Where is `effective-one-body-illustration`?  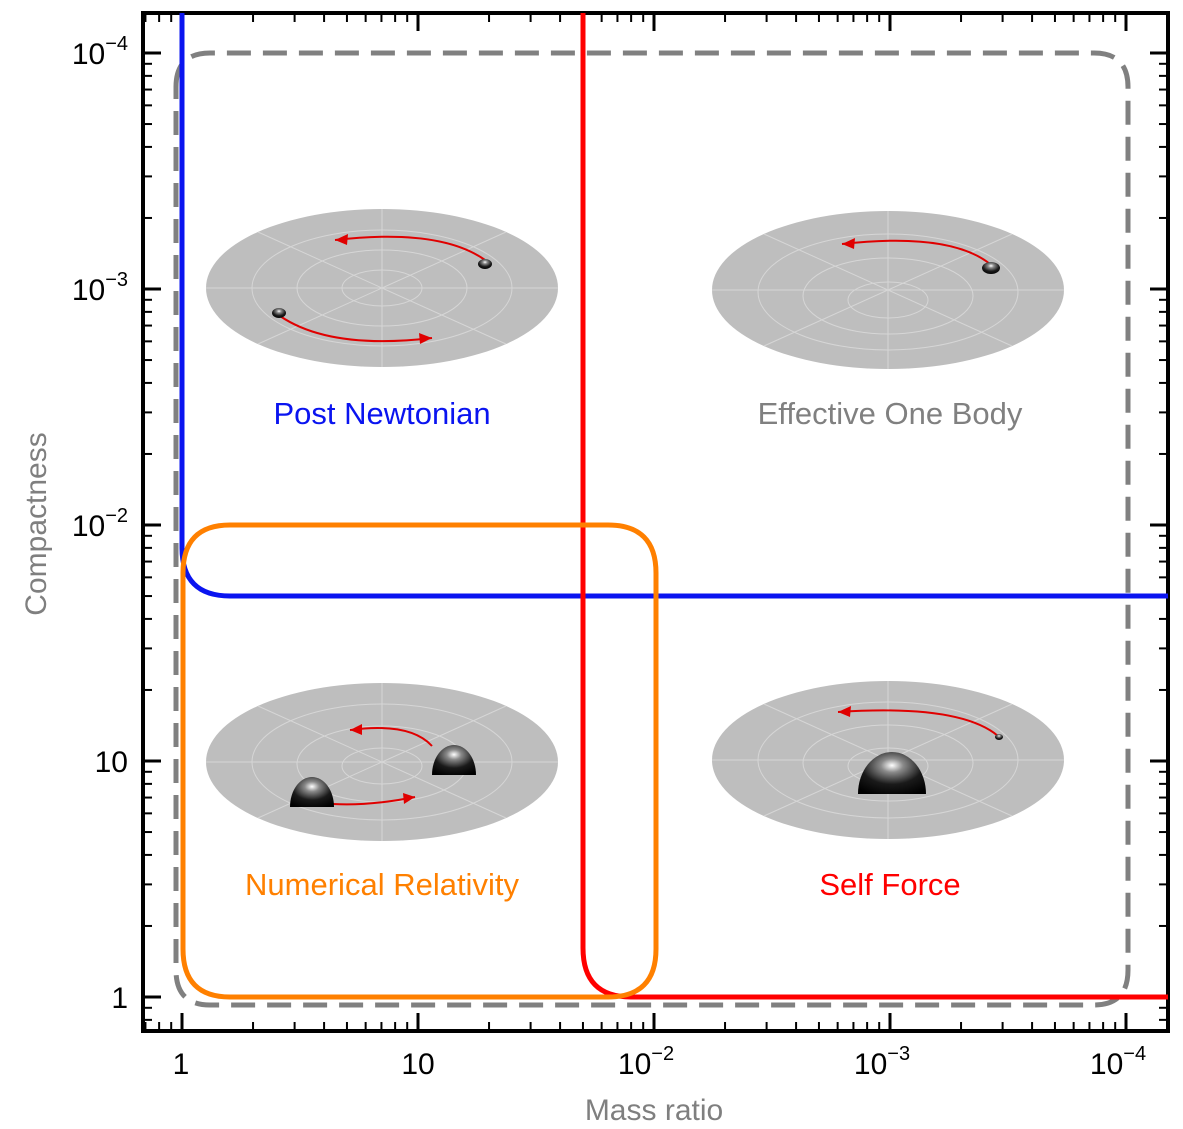
effective-one-body-illustration is located at coordinates (888, 290).